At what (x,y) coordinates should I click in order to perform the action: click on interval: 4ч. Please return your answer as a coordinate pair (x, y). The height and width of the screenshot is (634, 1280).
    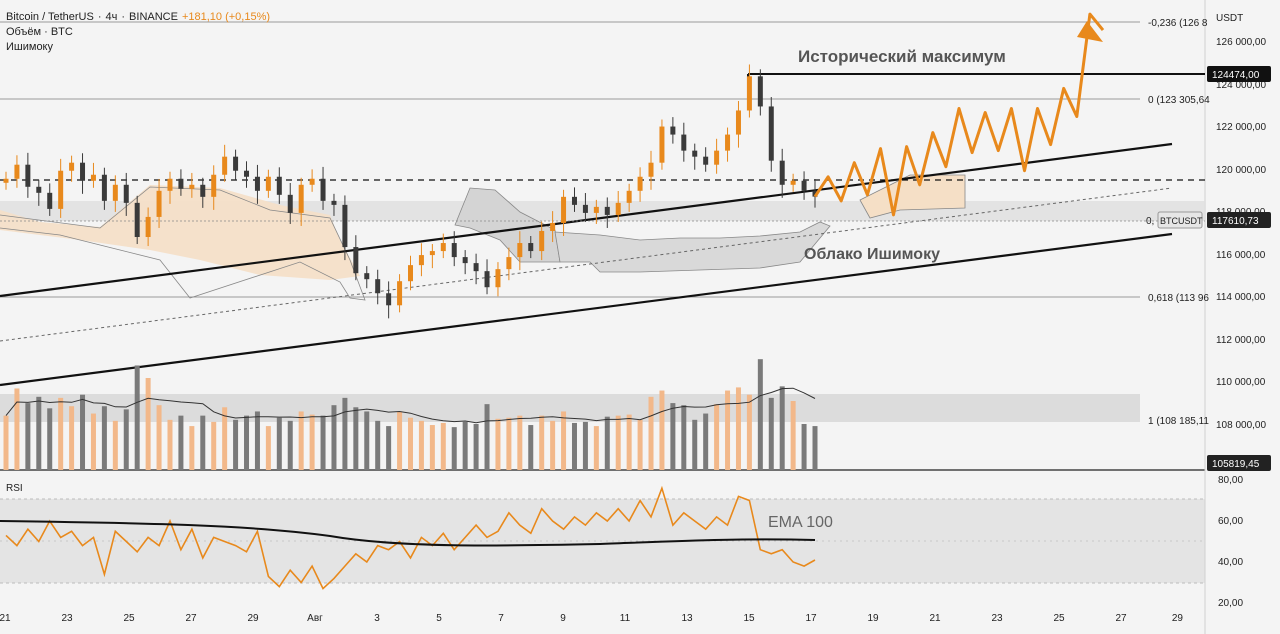
    Looking at the image, I should click on (111, 17).